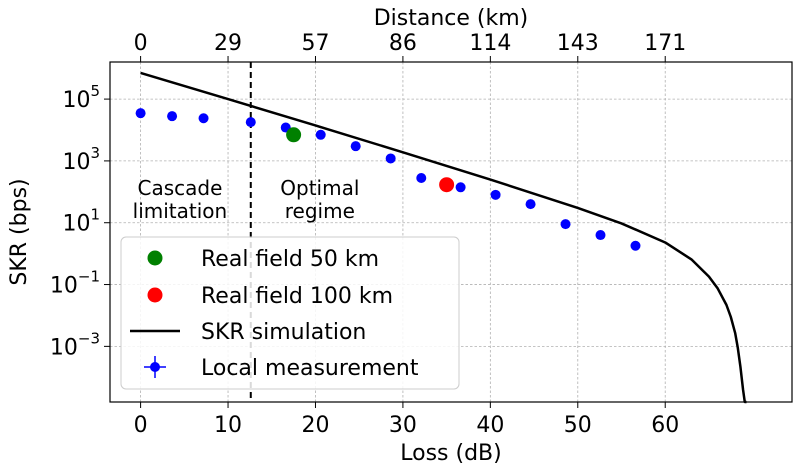  What do you see at coordinates (141, 43) in the screenshot?
I see `top-tick-label: 0` at bounding box center [141, 43].